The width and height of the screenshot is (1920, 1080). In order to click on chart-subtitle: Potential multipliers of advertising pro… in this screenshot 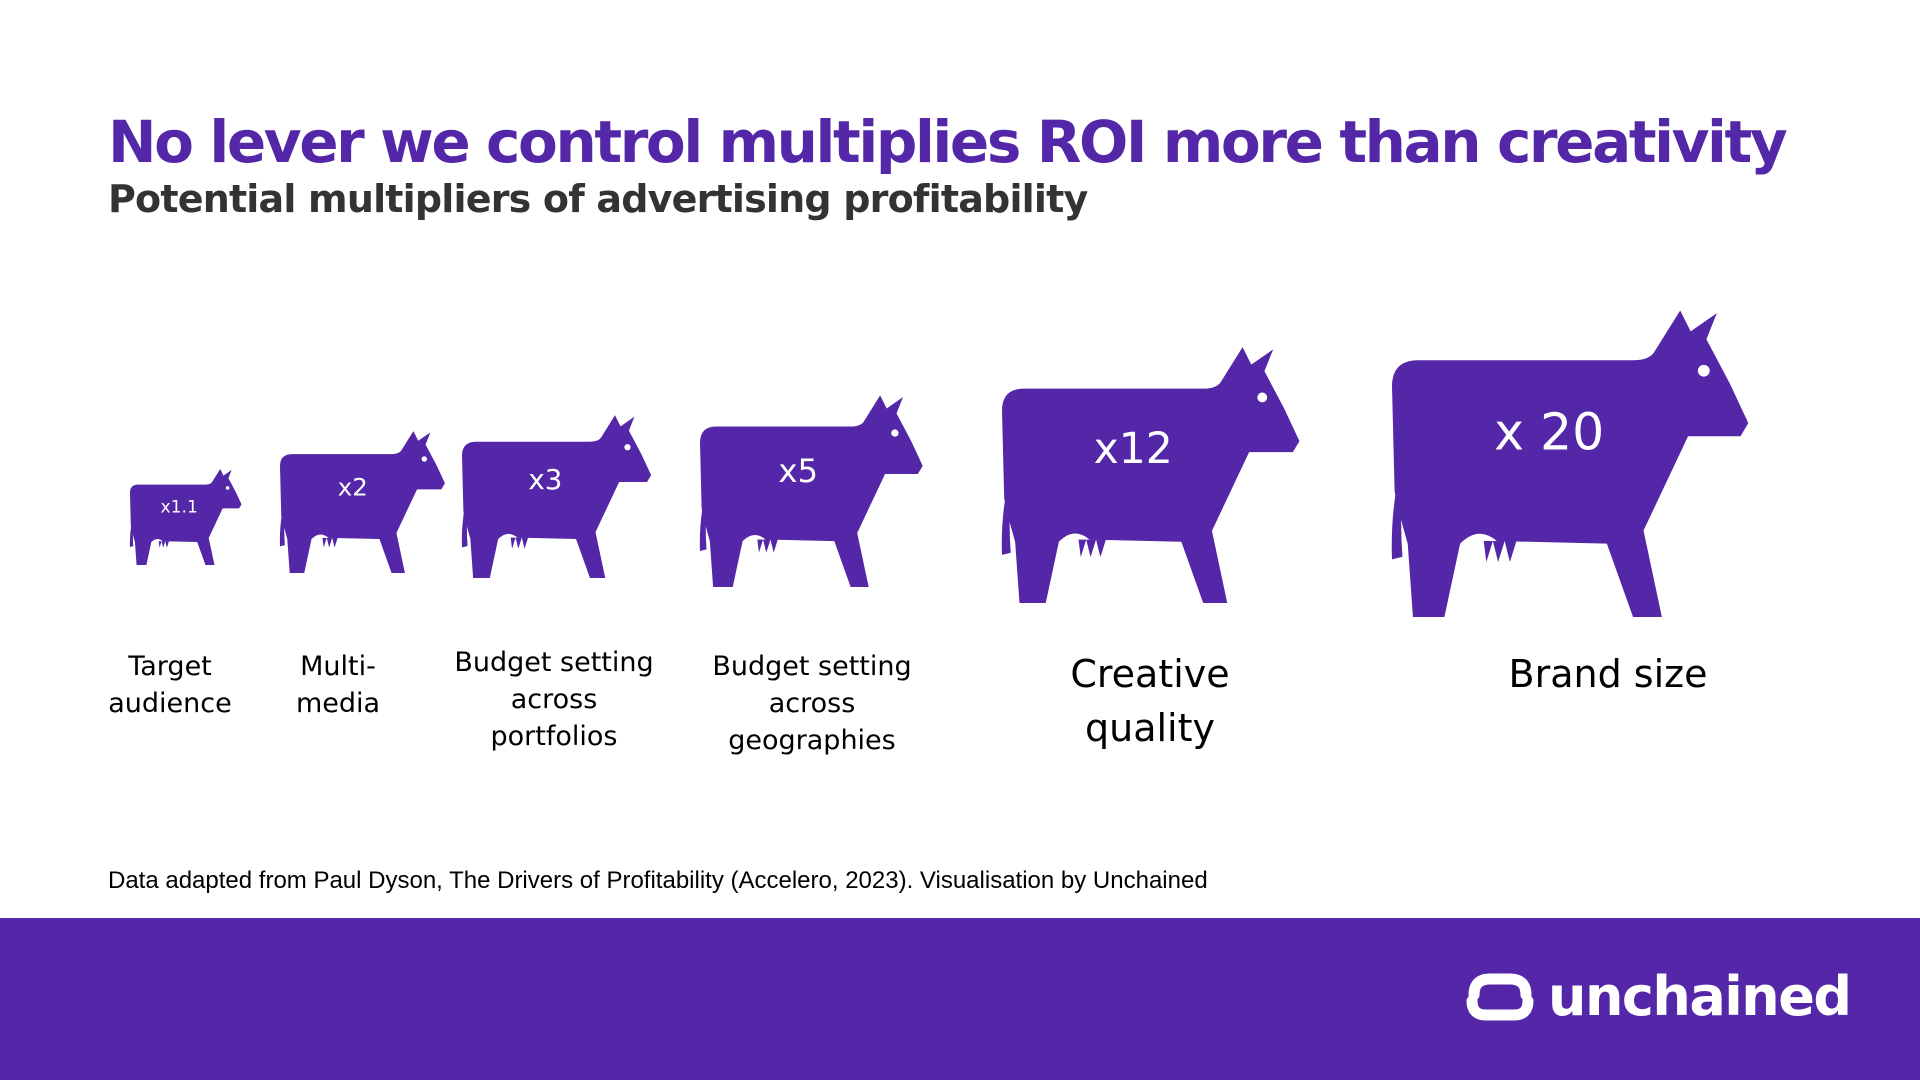, I will do `click(598, 199)`.